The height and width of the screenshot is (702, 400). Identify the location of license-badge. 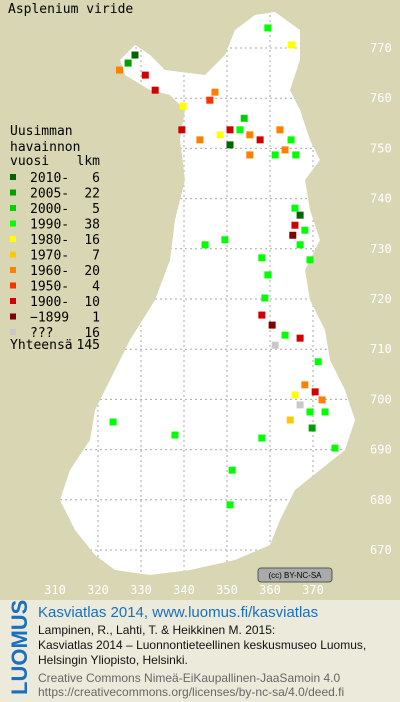
(295, 575).